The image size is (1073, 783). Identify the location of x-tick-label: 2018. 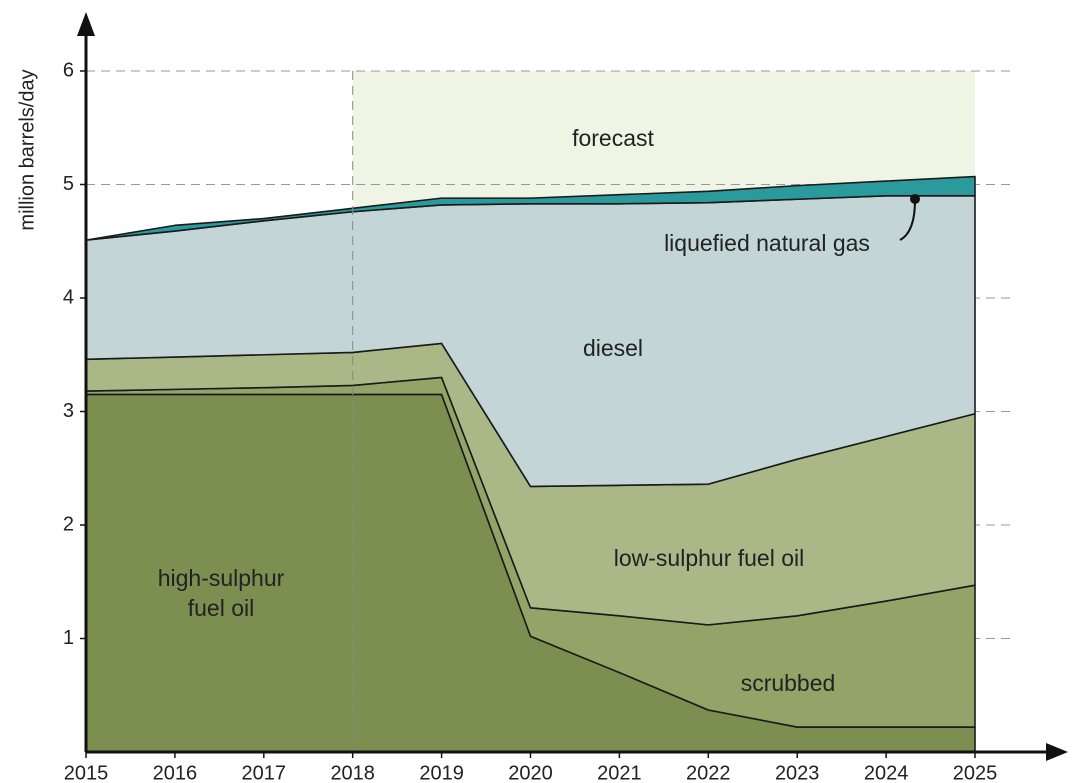
(352, 772).